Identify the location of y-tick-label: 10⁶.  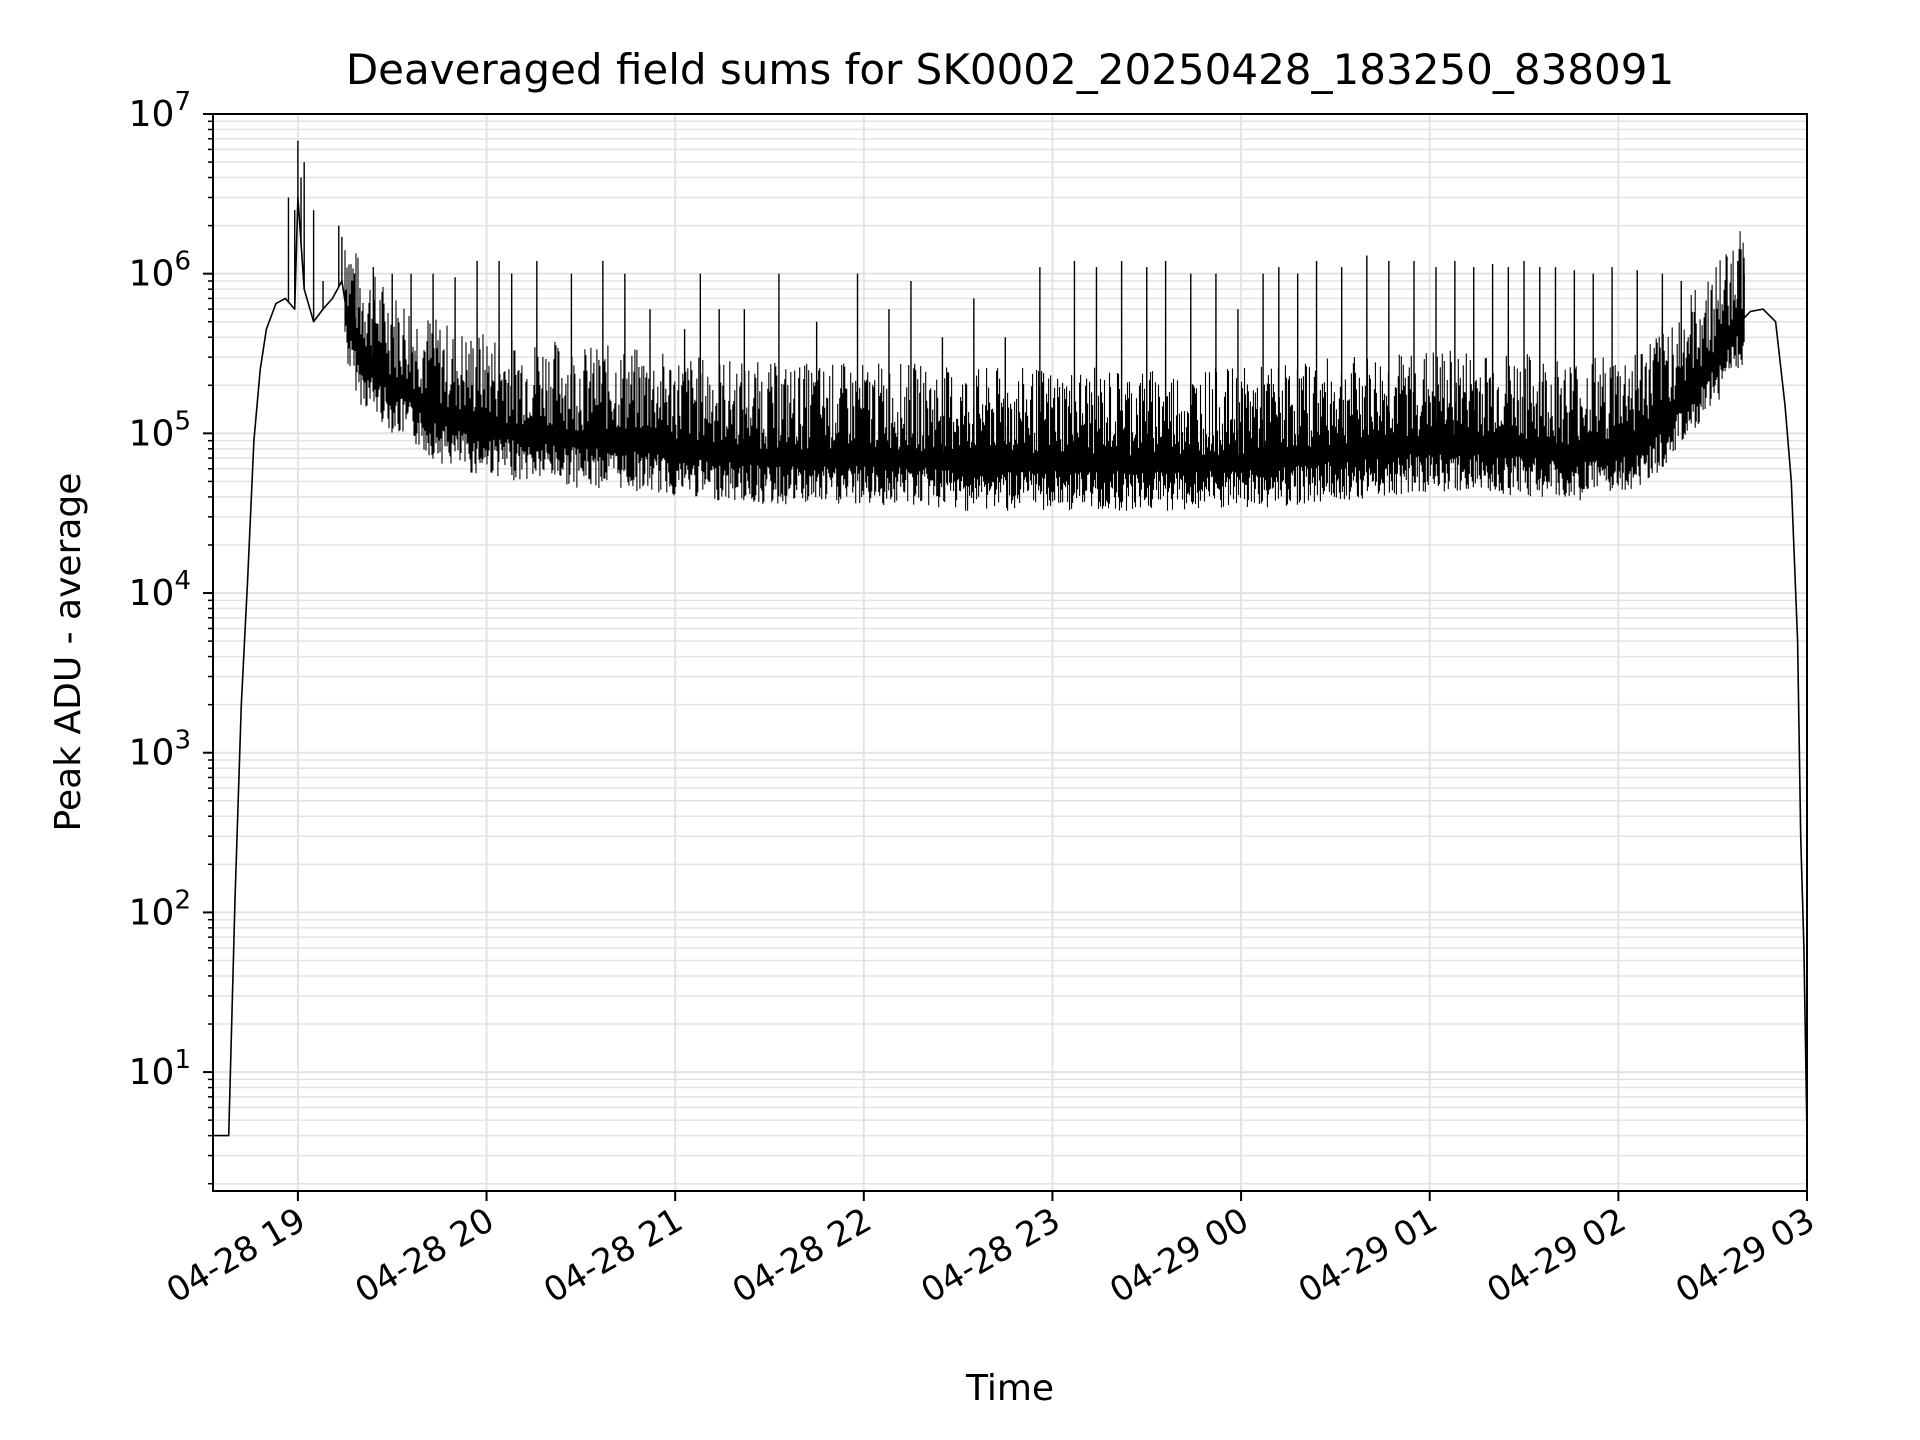
(160, 271).